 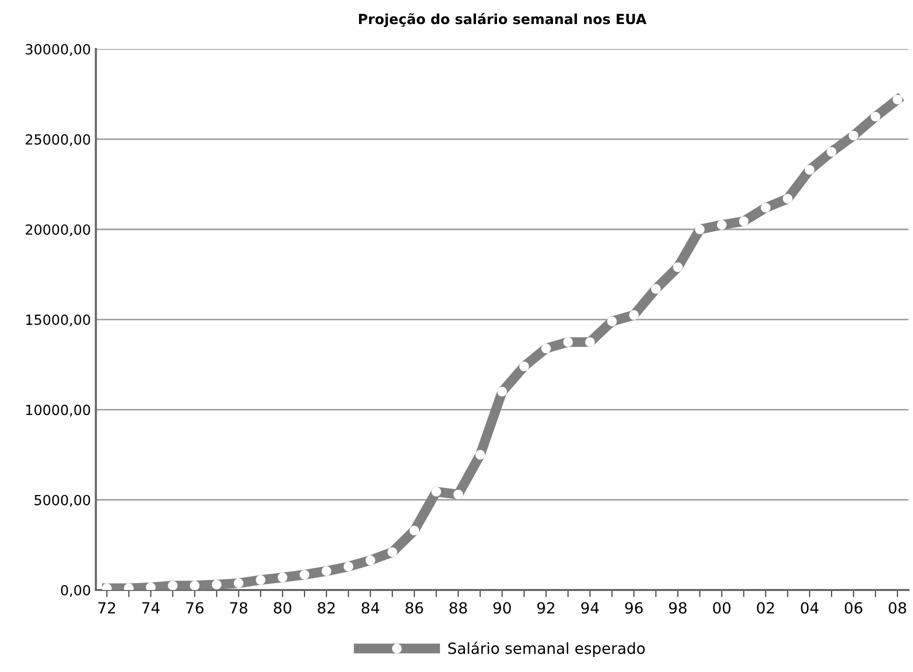 I want to click on x-tick-label: 78, so click(x=239, y=608).